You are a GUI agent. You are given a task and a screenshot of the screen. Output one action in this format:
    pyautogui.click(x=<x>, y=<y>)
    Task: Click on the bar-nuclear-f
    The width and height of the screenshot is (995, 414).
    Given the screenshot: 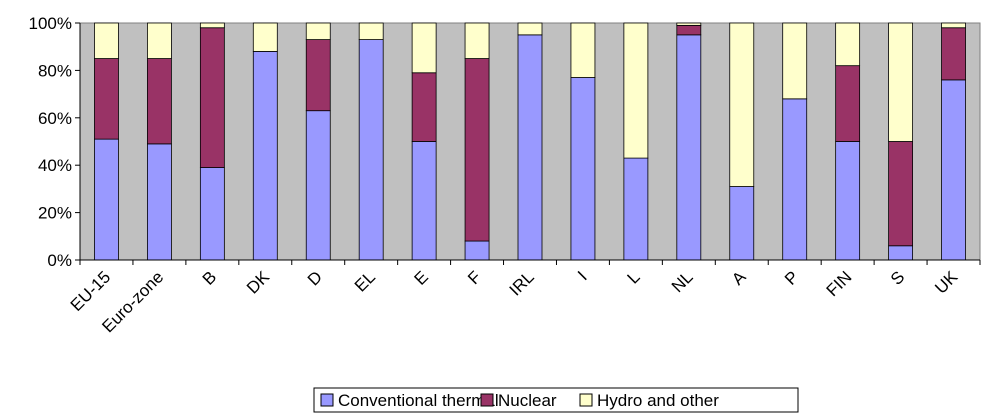 What is the action you would take?
    pyautogui.click(x=477, y=150)
    